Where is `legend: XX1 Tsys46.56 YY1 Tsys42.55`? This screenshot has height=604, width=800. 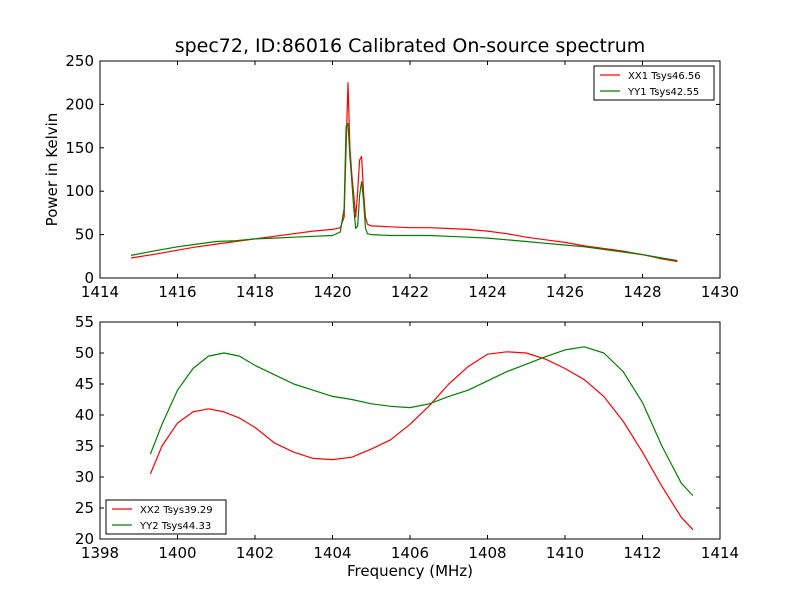
legend: XX1 Tsys46.56 YY1 Tsys42.55 is located at coordinates (654, 83).